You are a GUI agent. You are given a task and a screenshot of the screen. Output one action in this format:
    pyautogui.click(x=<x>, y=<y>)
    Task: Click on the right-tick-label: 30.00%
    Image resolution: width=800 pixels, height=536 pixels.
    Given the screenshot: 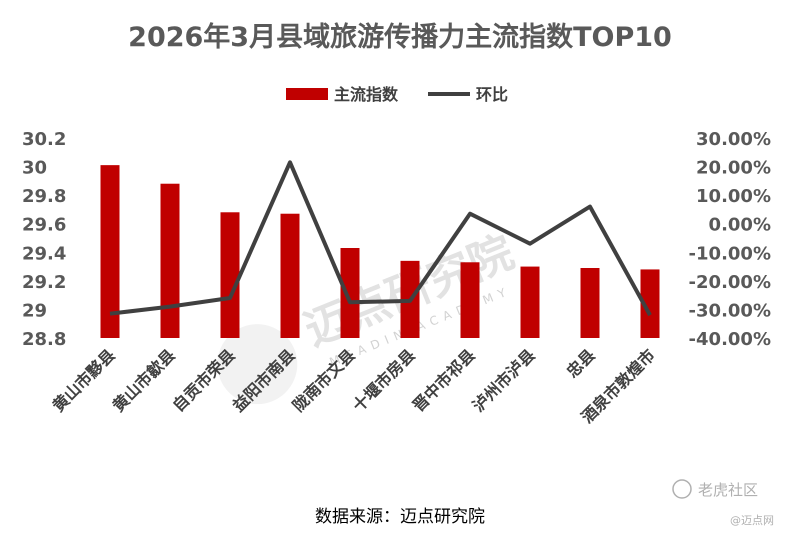 What is the action you would take?
    pyautogui.click(x=733, y=139)
    